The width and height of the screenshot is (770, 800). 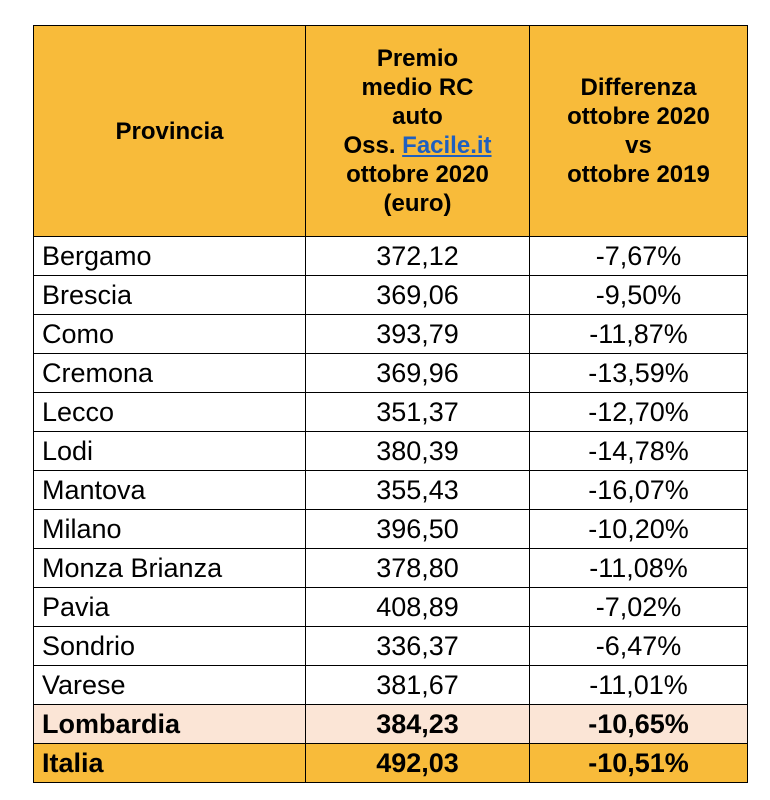 What do you see at coordinates (638, 131) in the screenshot?
I see `header-cell: Differenza ottobre 2020 vs ottobre 2019` at bounding box center [638, 131].